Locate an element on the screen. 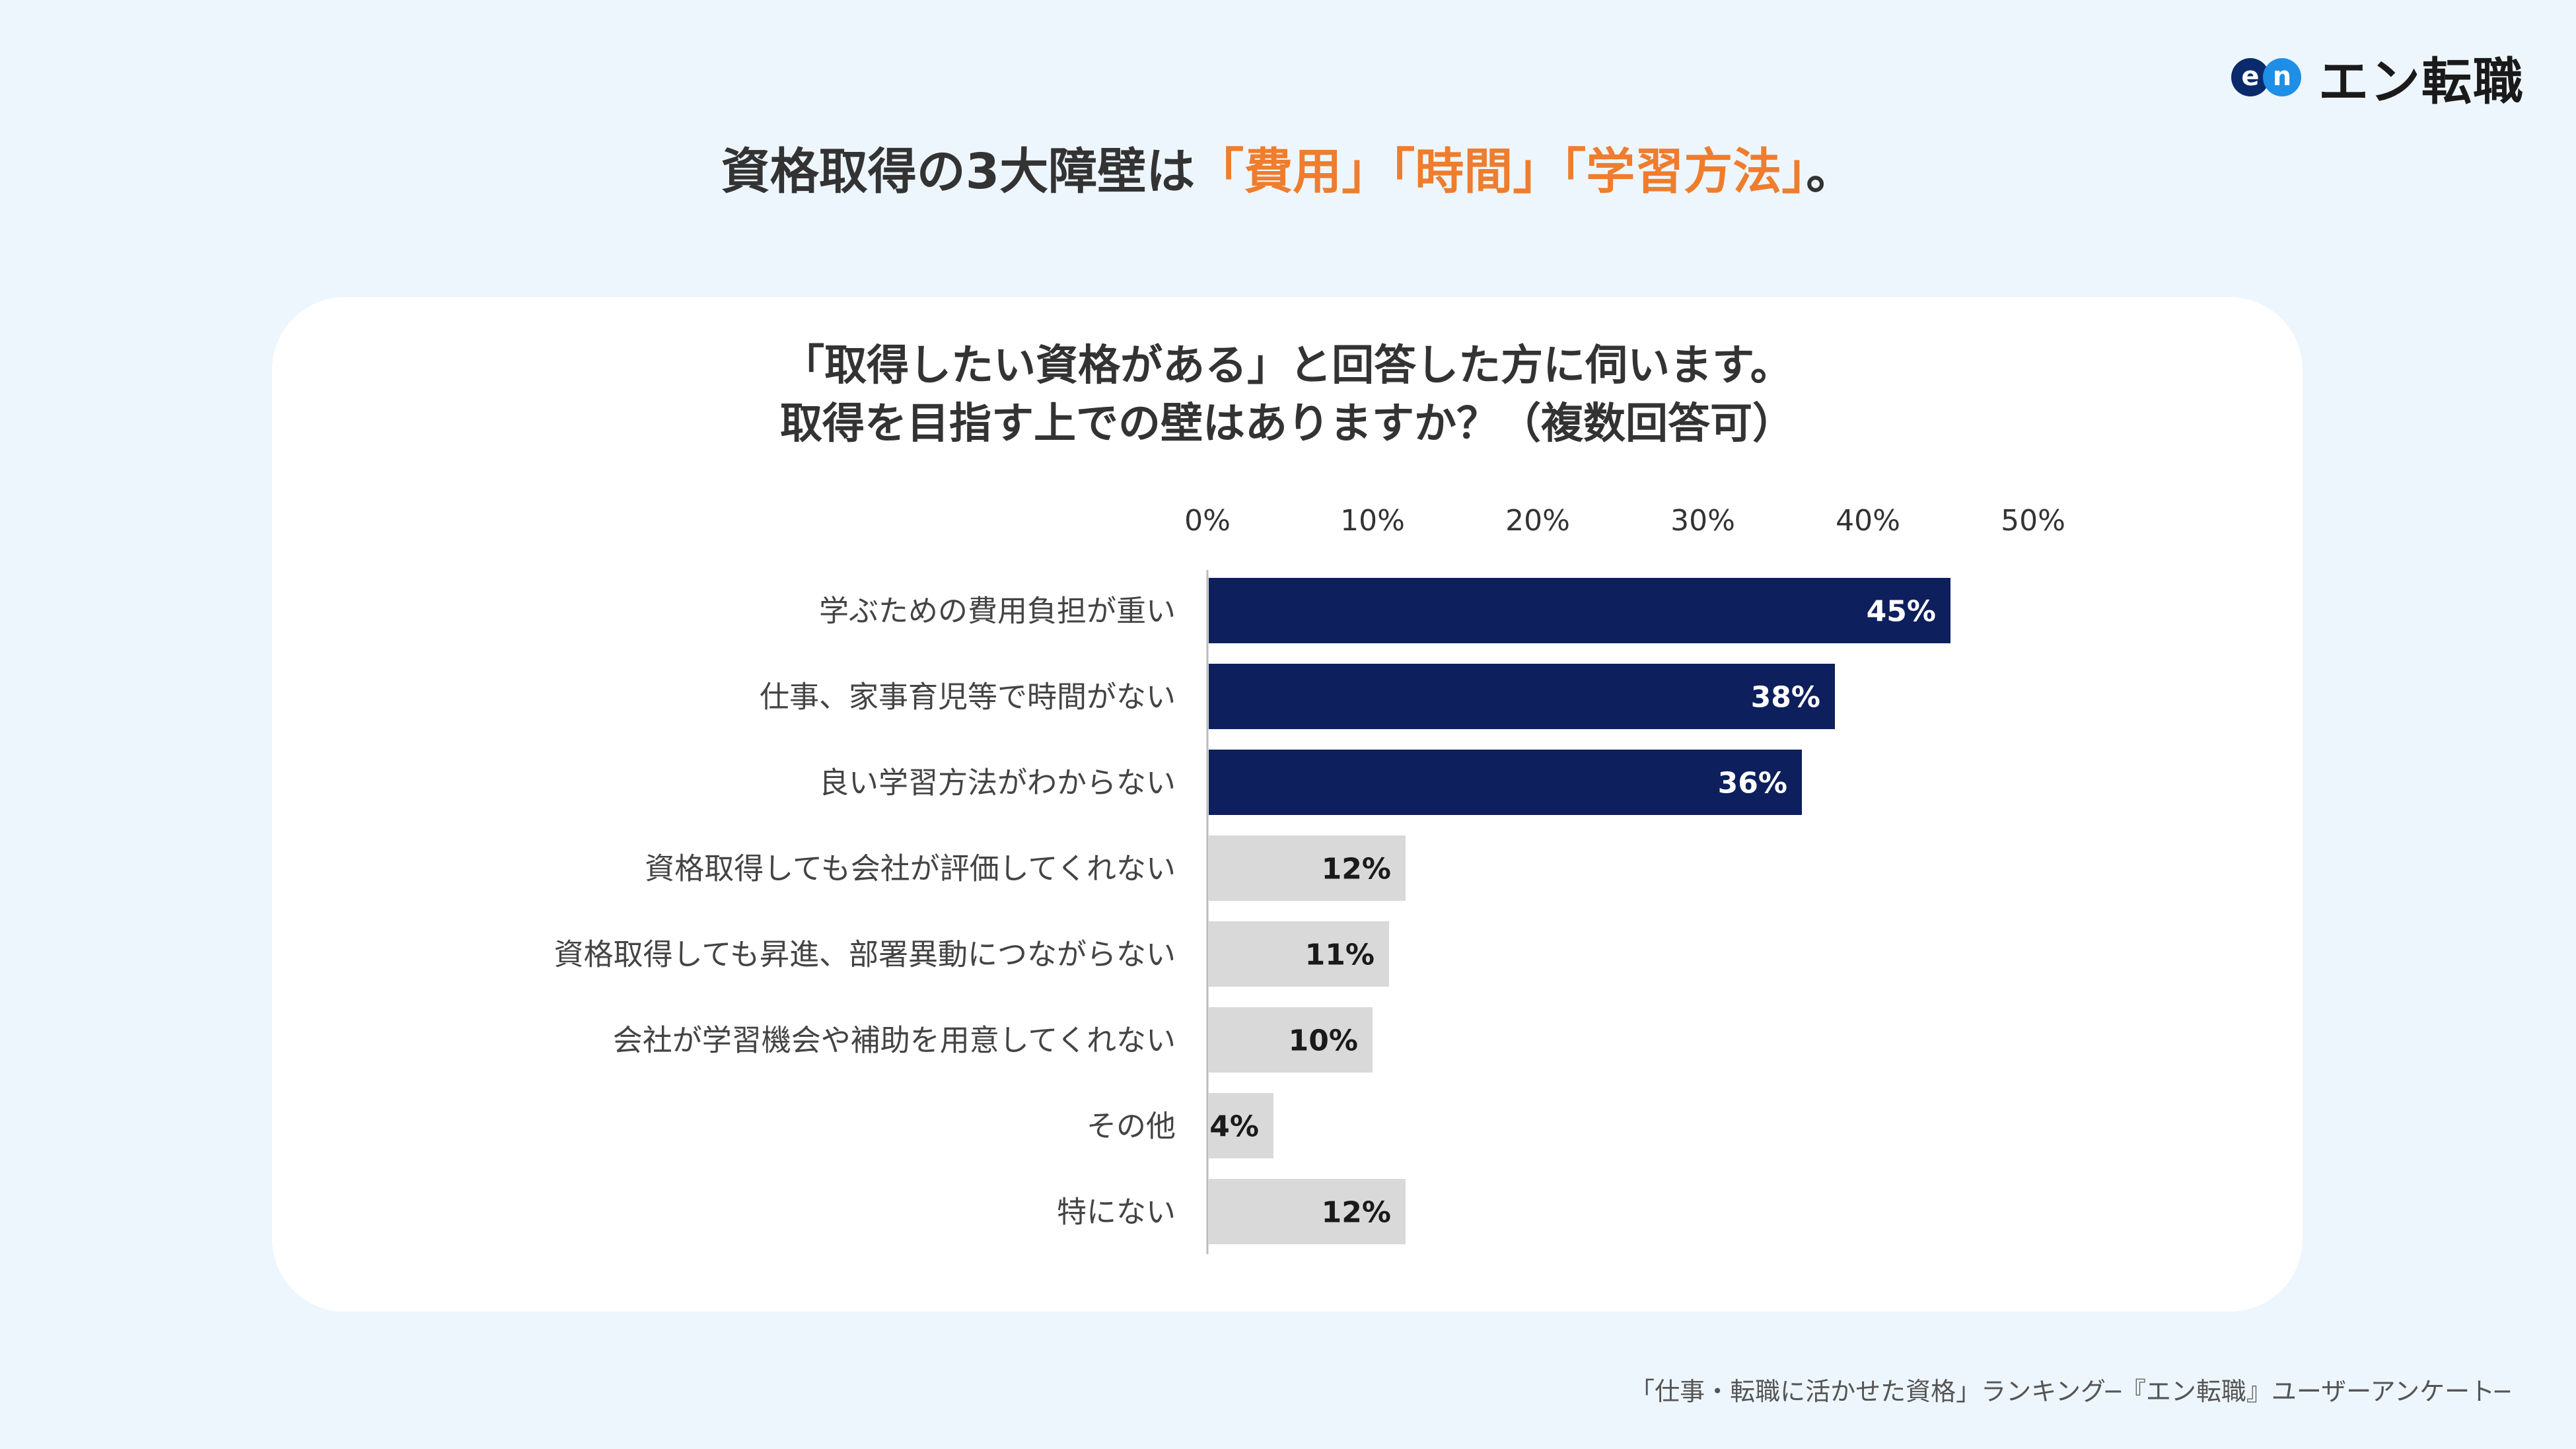  category-label: 仕事、家事育児等で時間がない is located at coordinates (968, 698).